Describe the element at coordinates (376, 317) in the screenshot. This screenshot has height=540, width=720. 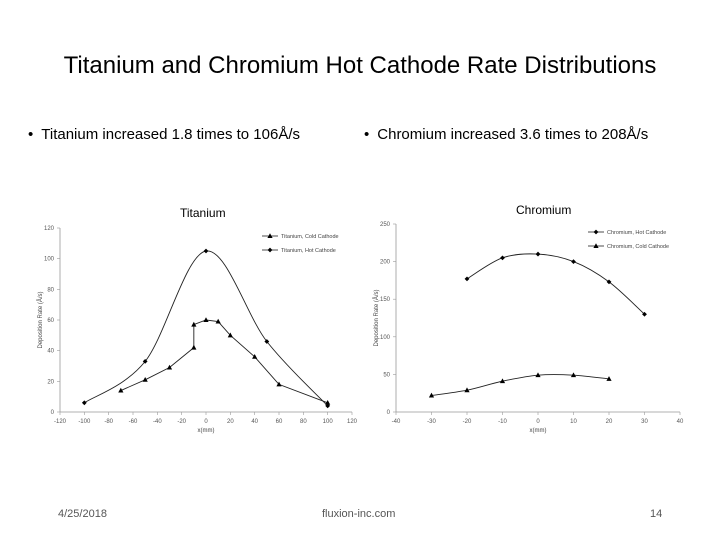
I see `chromium-y-axis-label: Deposition Rate (Å/s)` at that location.